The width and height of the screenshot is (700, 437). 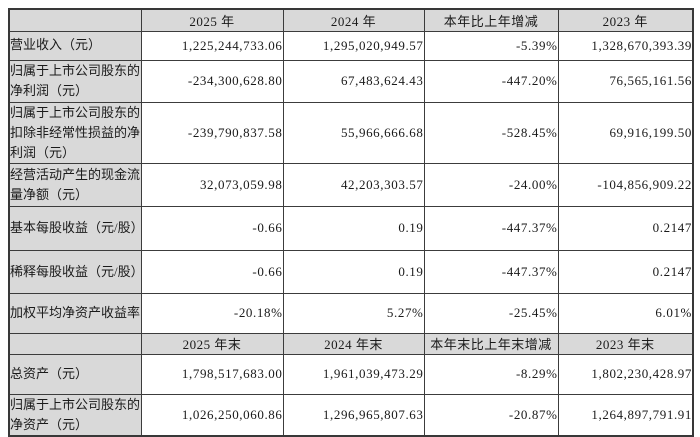 What do you see at coordinates (625, 313) in the screenshot?
I see `cell-value: 6.01%` at bounding box center [625, 313].